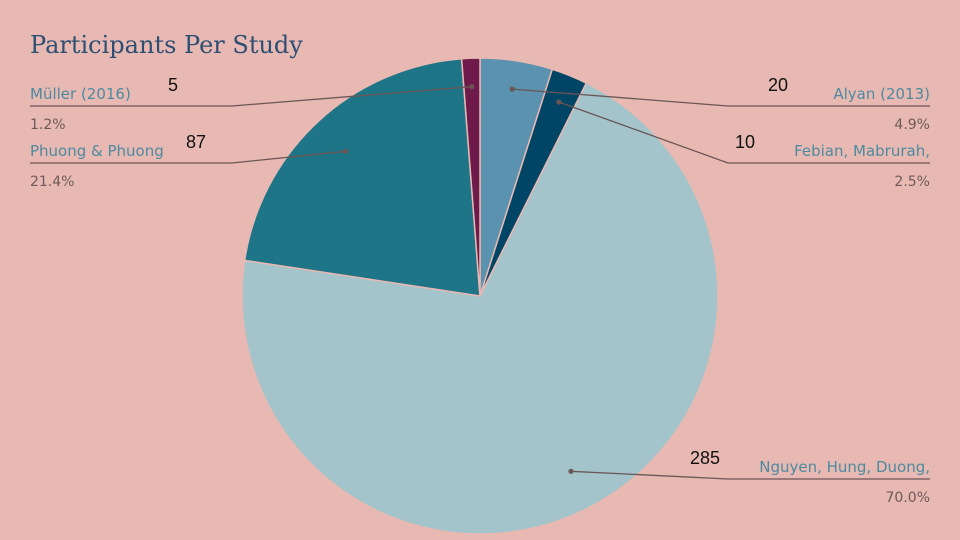 The height and width of the screenshot is (540, 960). Describe the element at coordinates (166, 45) in the screenshot. I see `chart-title: Participants Per Study` at that location.